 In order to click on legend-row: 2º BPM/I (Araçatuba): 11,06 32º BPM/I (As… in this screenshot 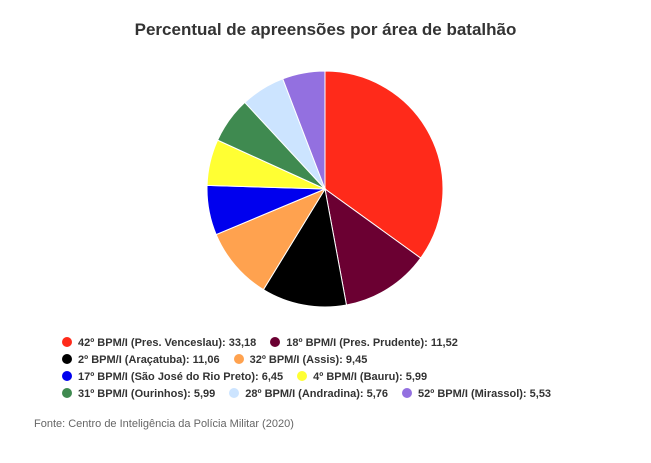, I will do `click(342, 360)`.